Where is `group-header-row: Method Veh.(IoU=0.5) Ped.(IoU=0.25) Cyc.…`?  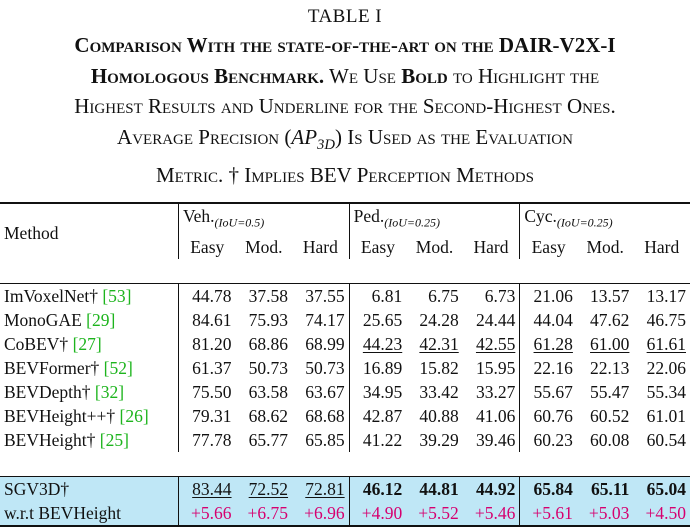 group-header-row: Method Veh.(IoU=0.5) Ped.(IoU=0.25) Cyc.… is located at coordinates (345, 223).